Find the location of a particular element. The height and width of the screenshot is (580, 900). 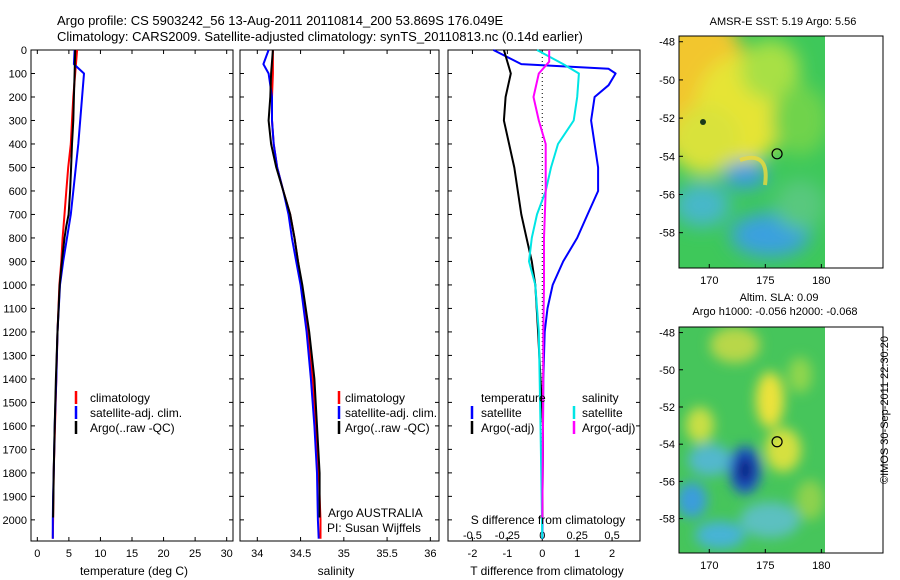

argo-country-note: Argo AUSTRALIA is located at coordinates (375, 513).